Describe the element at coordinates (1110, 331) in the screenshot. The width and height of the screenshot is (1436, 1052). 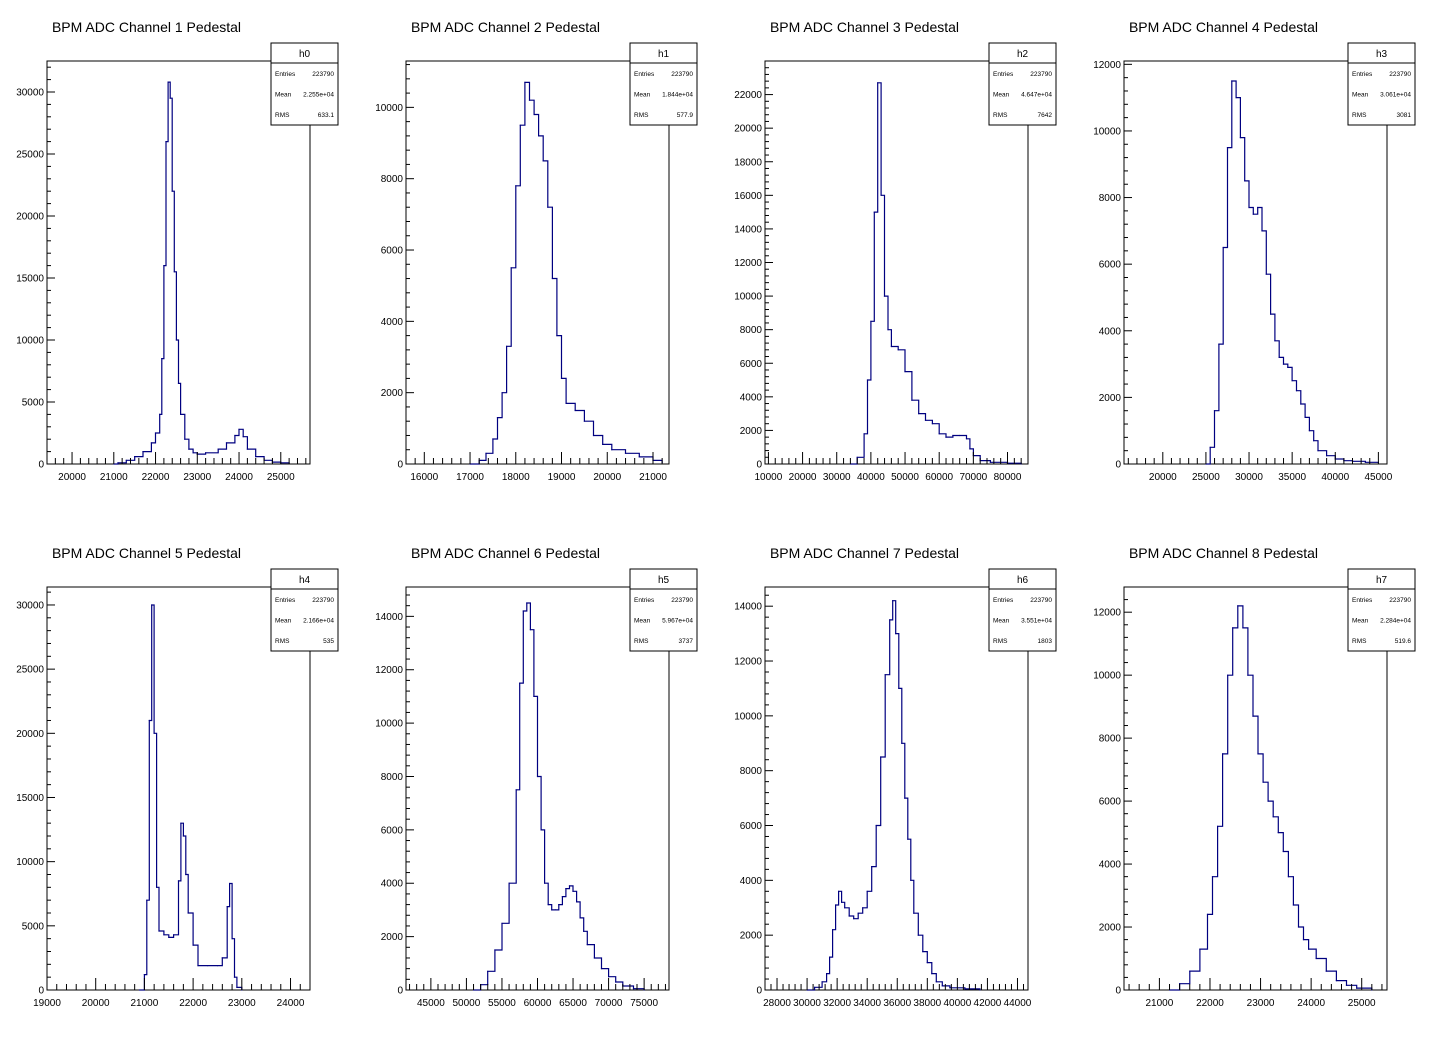
I see `y-tick-label: 4000` at that location.